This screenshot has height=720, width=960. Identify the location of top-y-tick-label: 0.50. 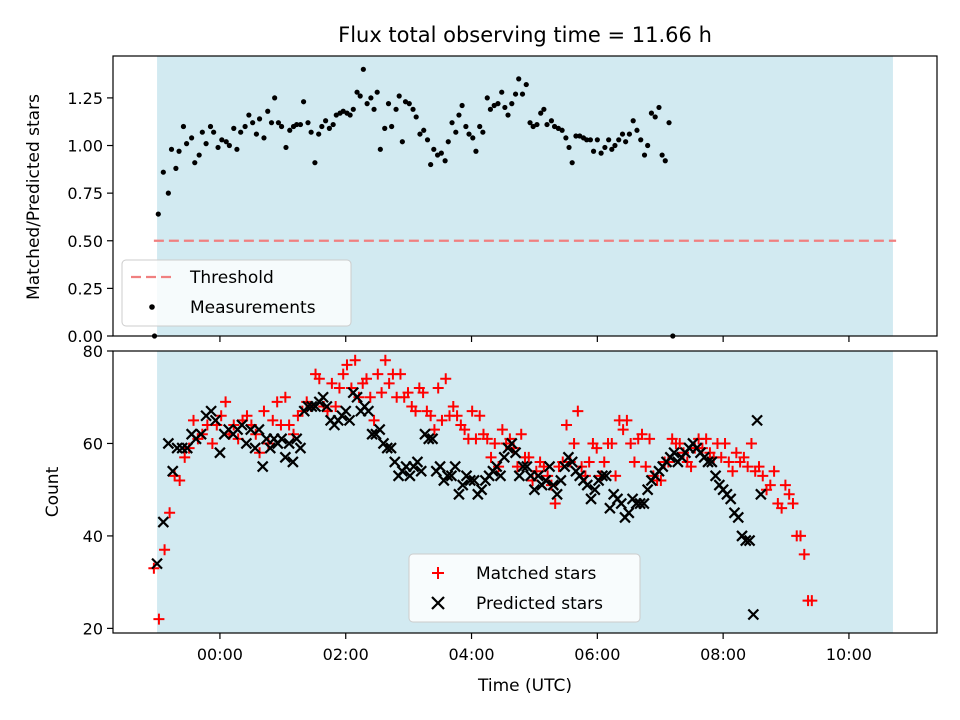
(85, 241).